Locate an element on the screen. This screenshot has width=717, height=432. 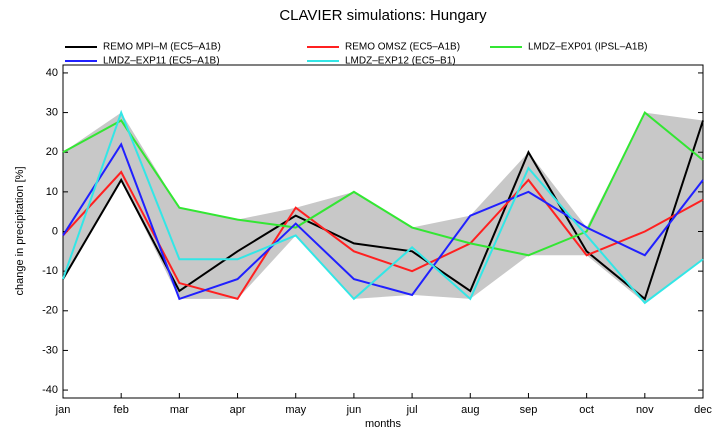
y-tick-label: 40 is located at coordinates (52, 73).